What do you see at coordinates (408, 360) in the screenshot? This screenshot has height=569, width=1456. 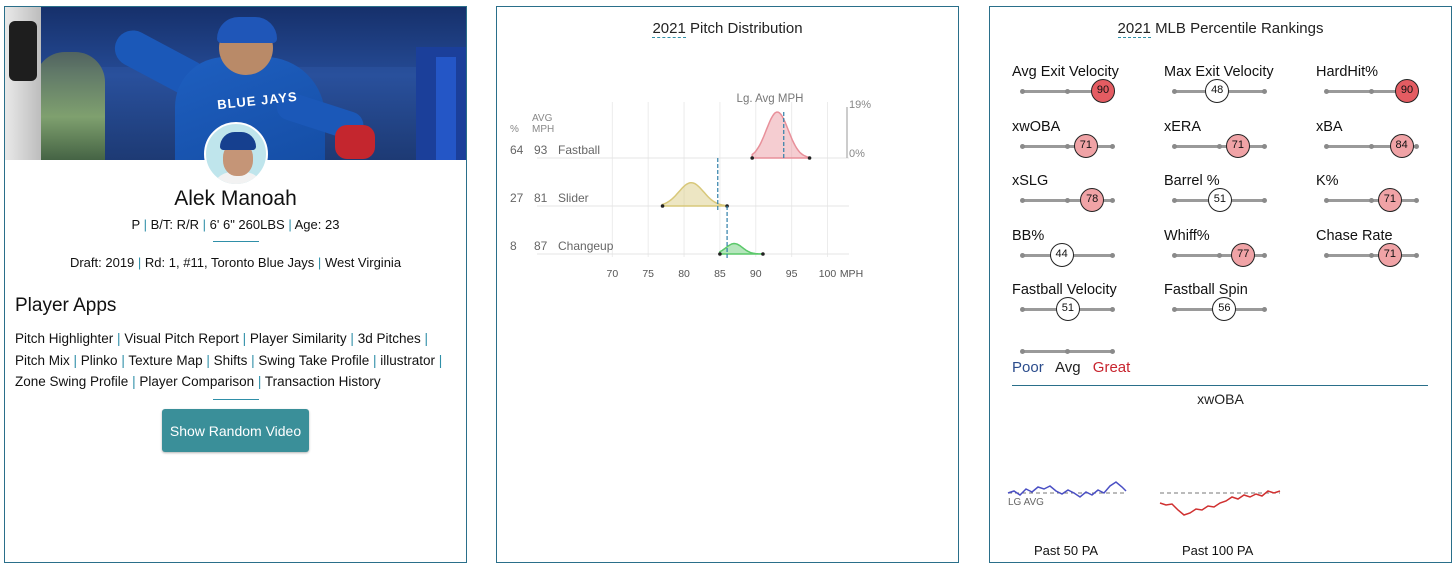 I see `app-link-illustrator: illustrator` at bounding box center [408, 360].